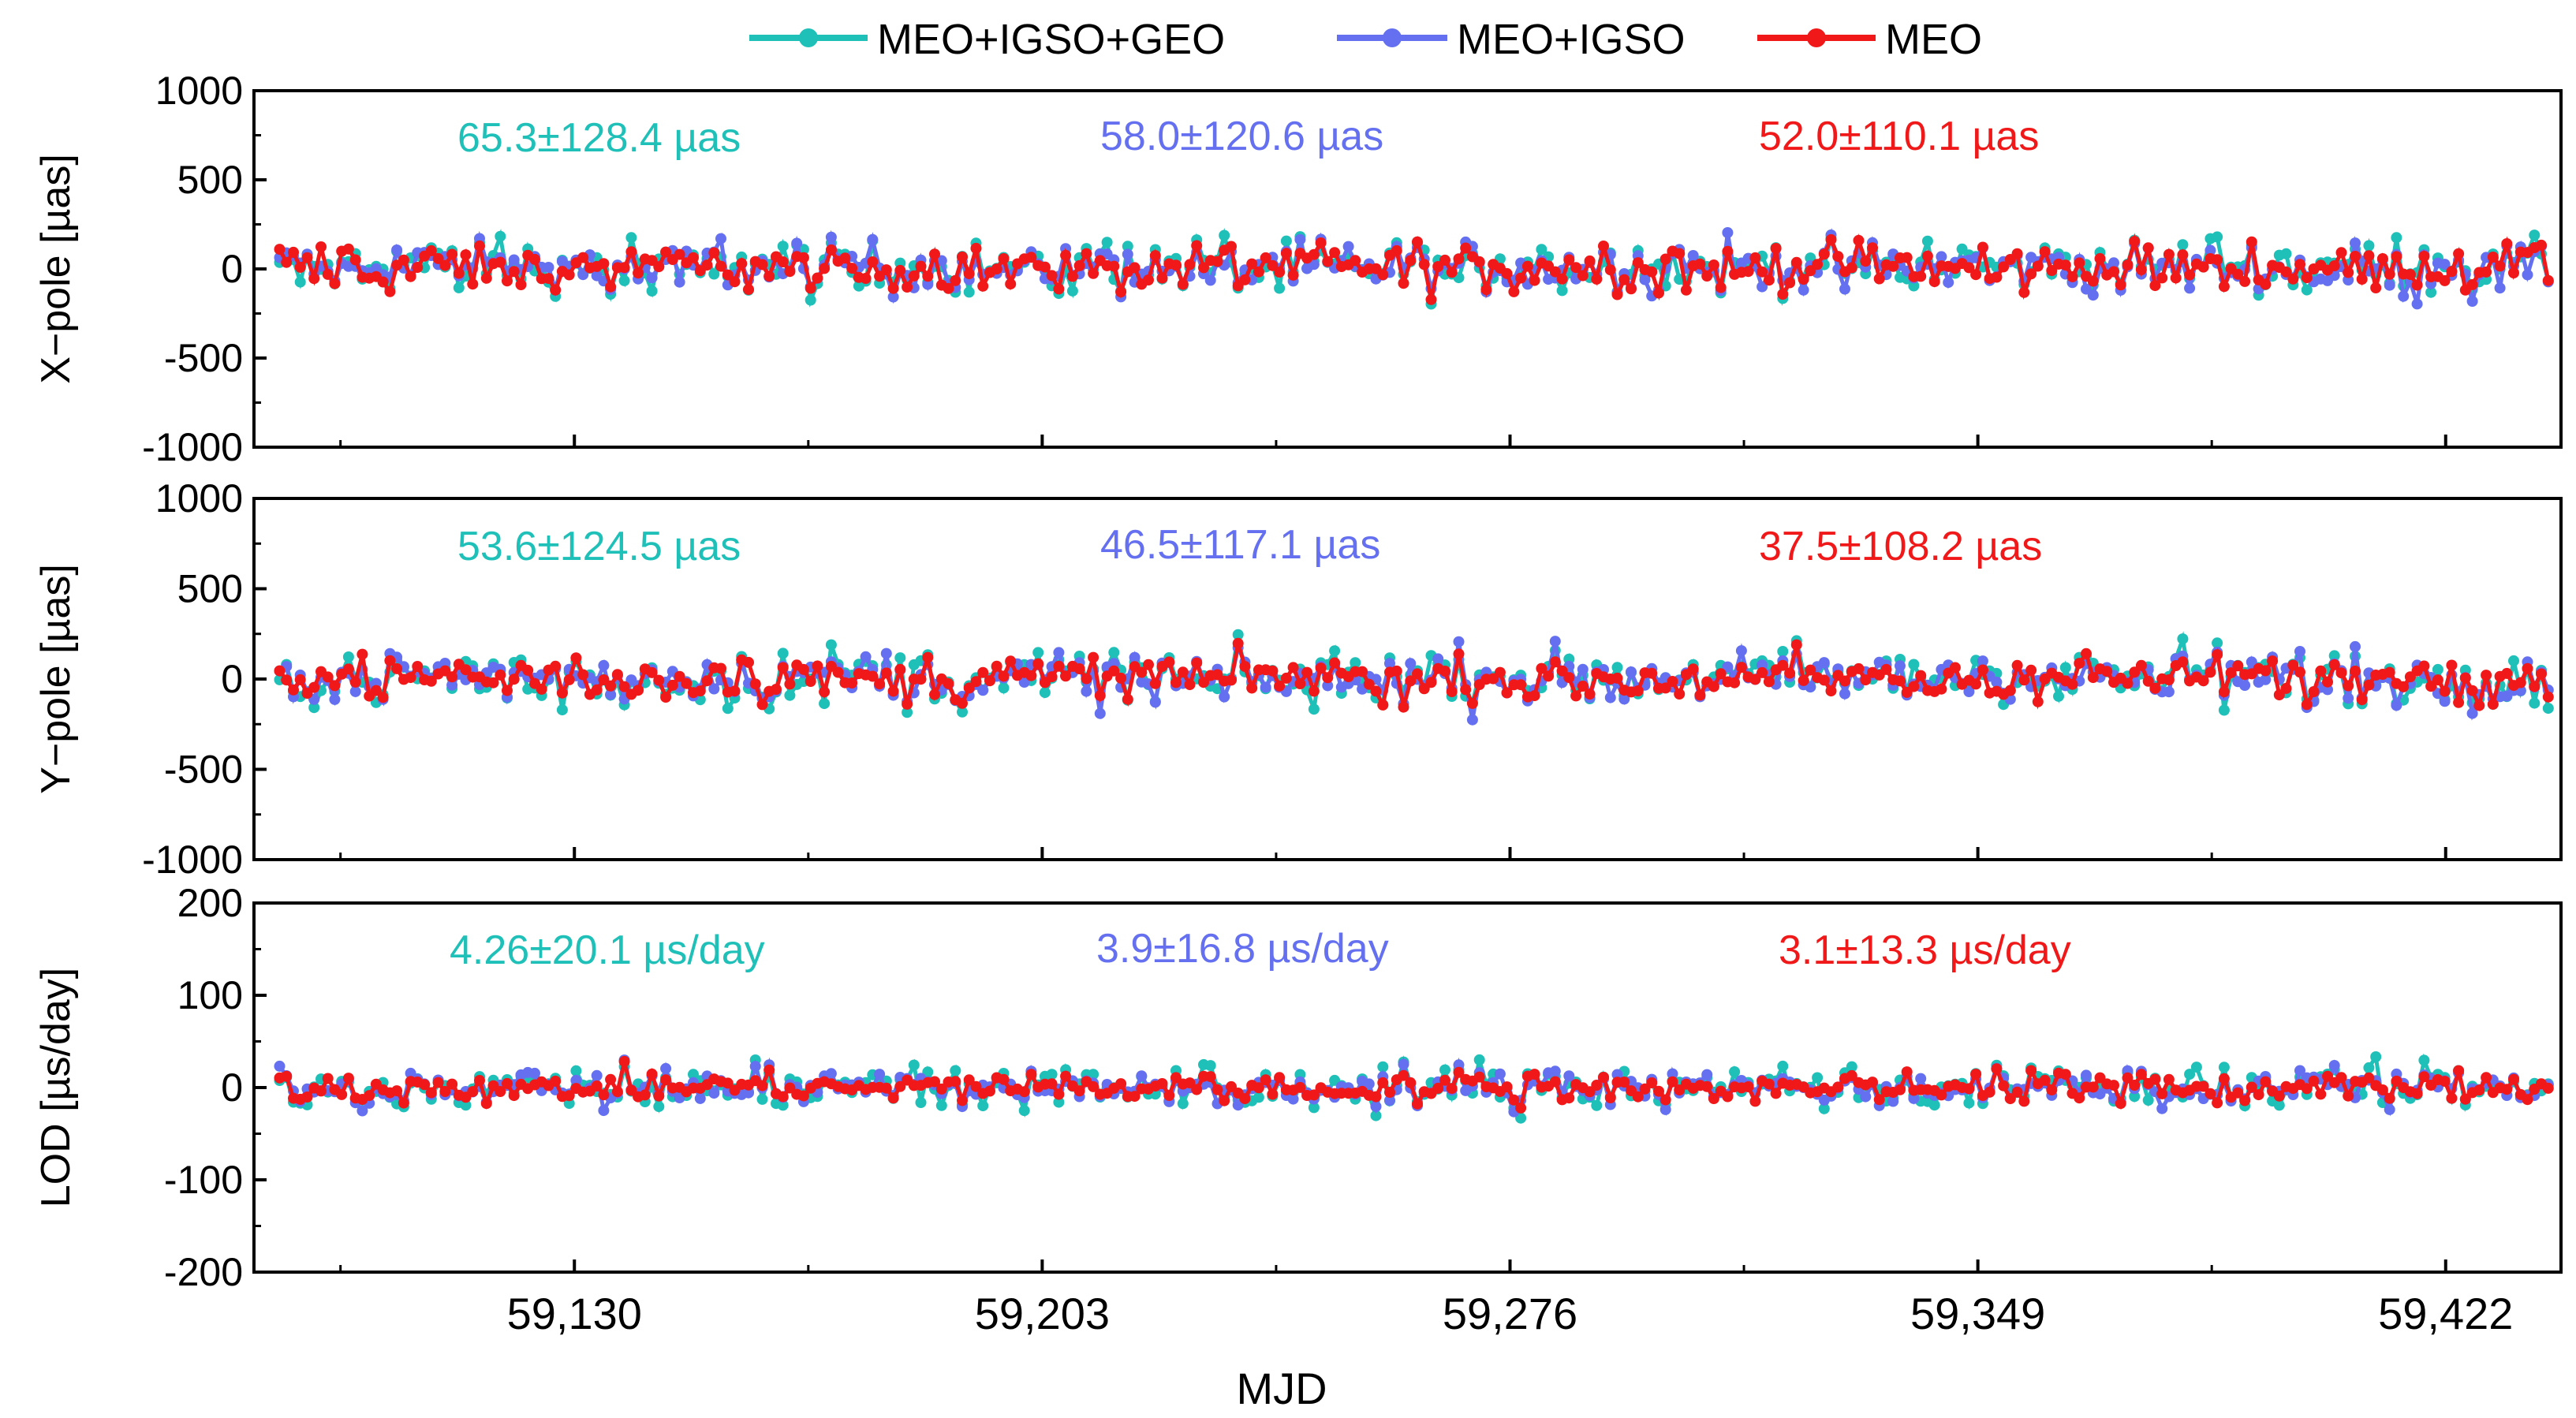 The image size is (2576, 1418). Describe the element at coordinates (210, 903) in the screenshot. I see `ytick-label-lod-0: 200` at that location.